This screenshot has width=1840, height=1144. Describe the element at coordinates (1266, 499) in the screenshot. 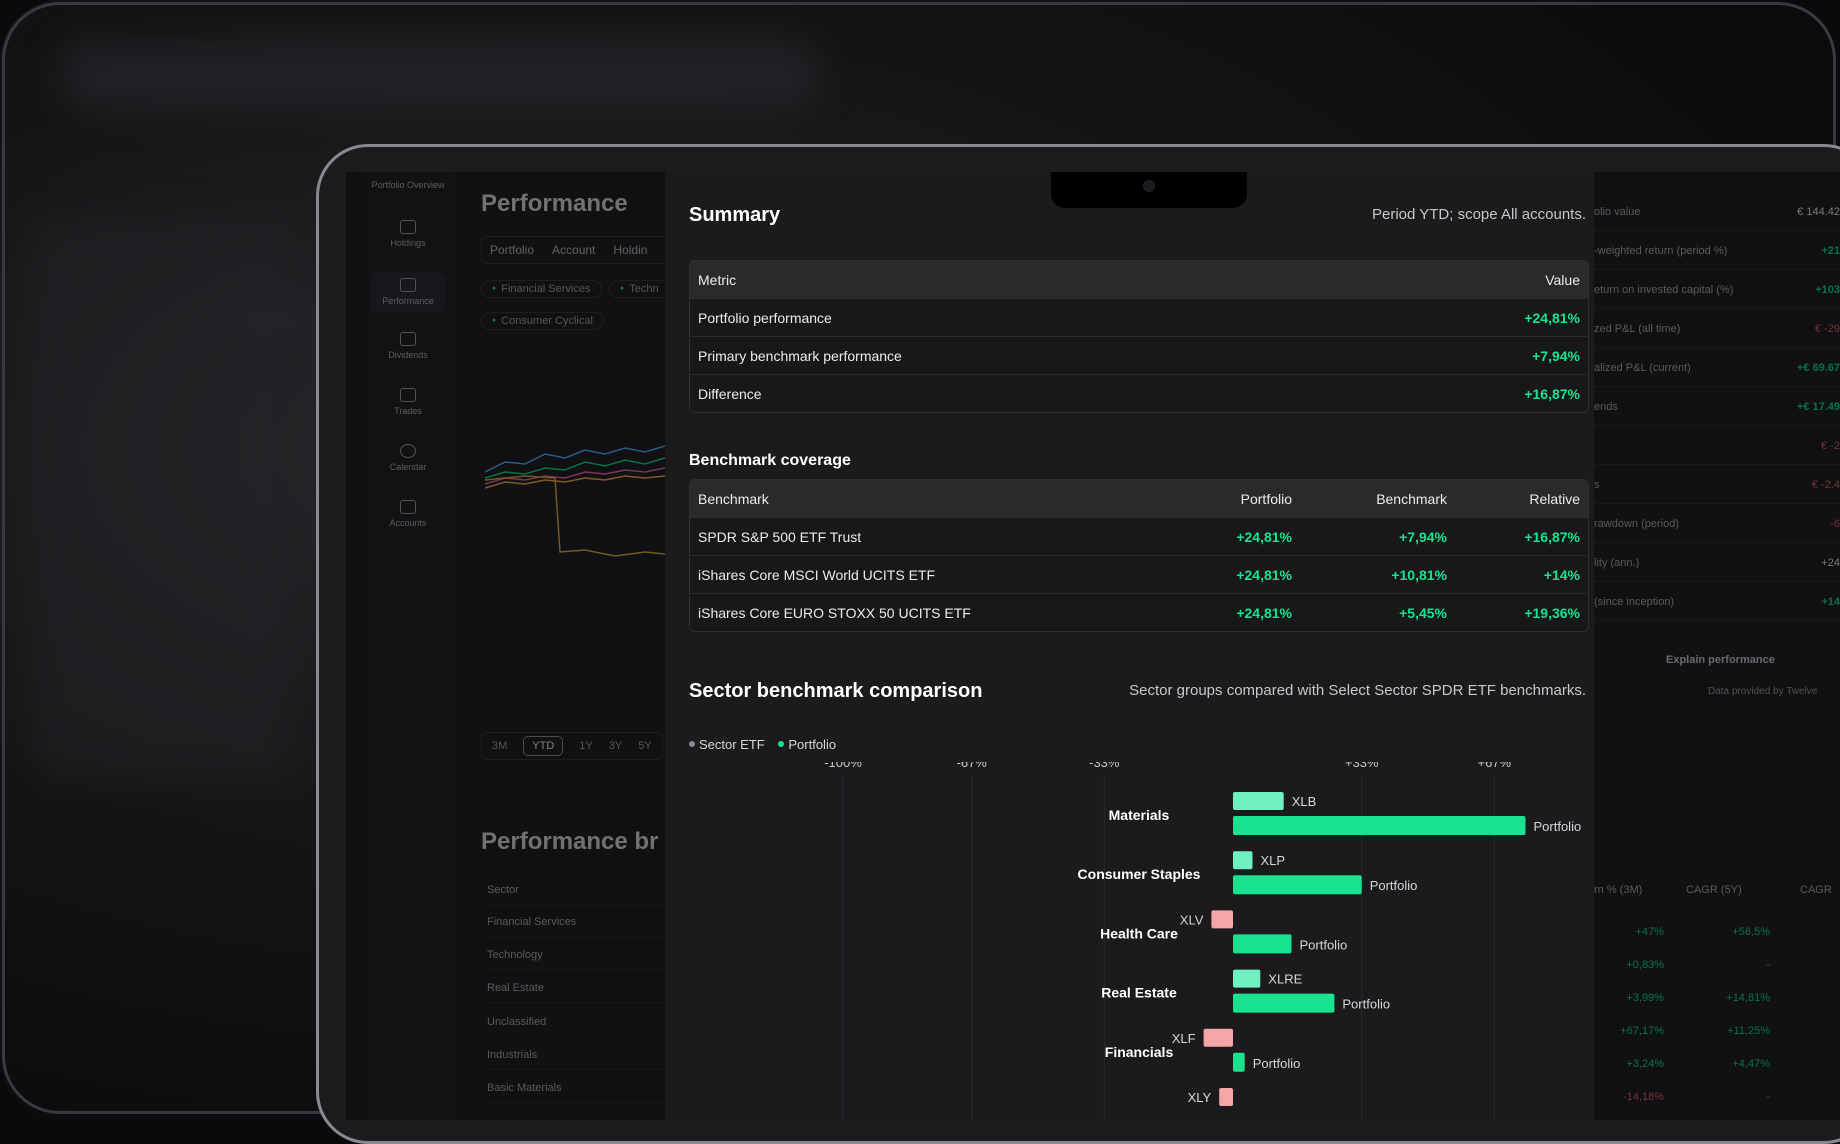

I see `column-header-portfolio: Portfolio` at that location.